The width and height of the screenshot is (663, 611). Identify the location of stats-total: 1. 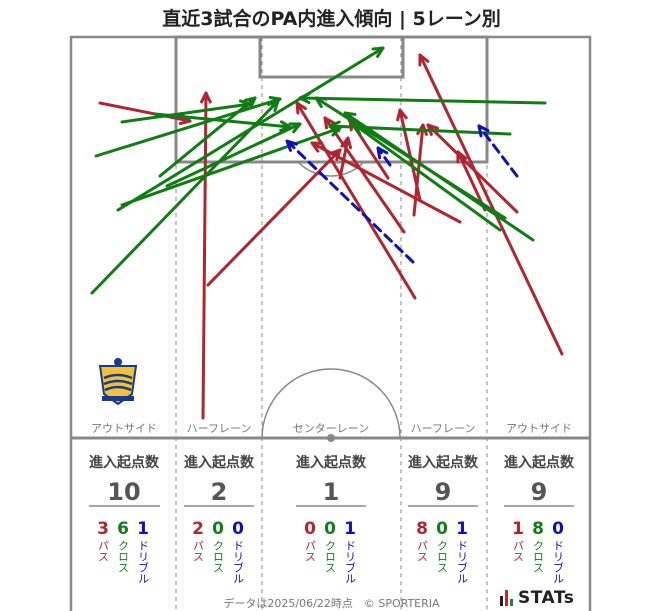
(331, 492).